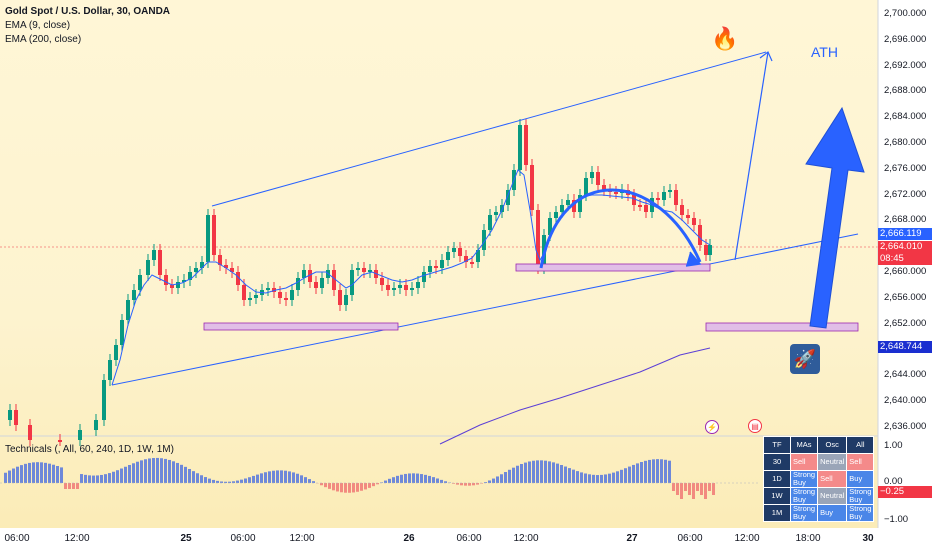 The width and height of the screenshot is (932, 550). What do you see at coordinates (43, 39) in the screenshot?
I see `ema200-legend: EMA (200, close)` at bounding box center [43, 39].